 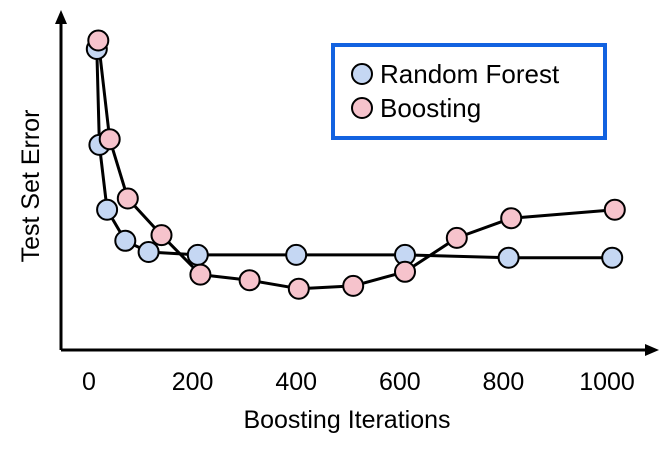 I want to click on x-axis-title: Boosting Iterations, so click(x=346, y=420).